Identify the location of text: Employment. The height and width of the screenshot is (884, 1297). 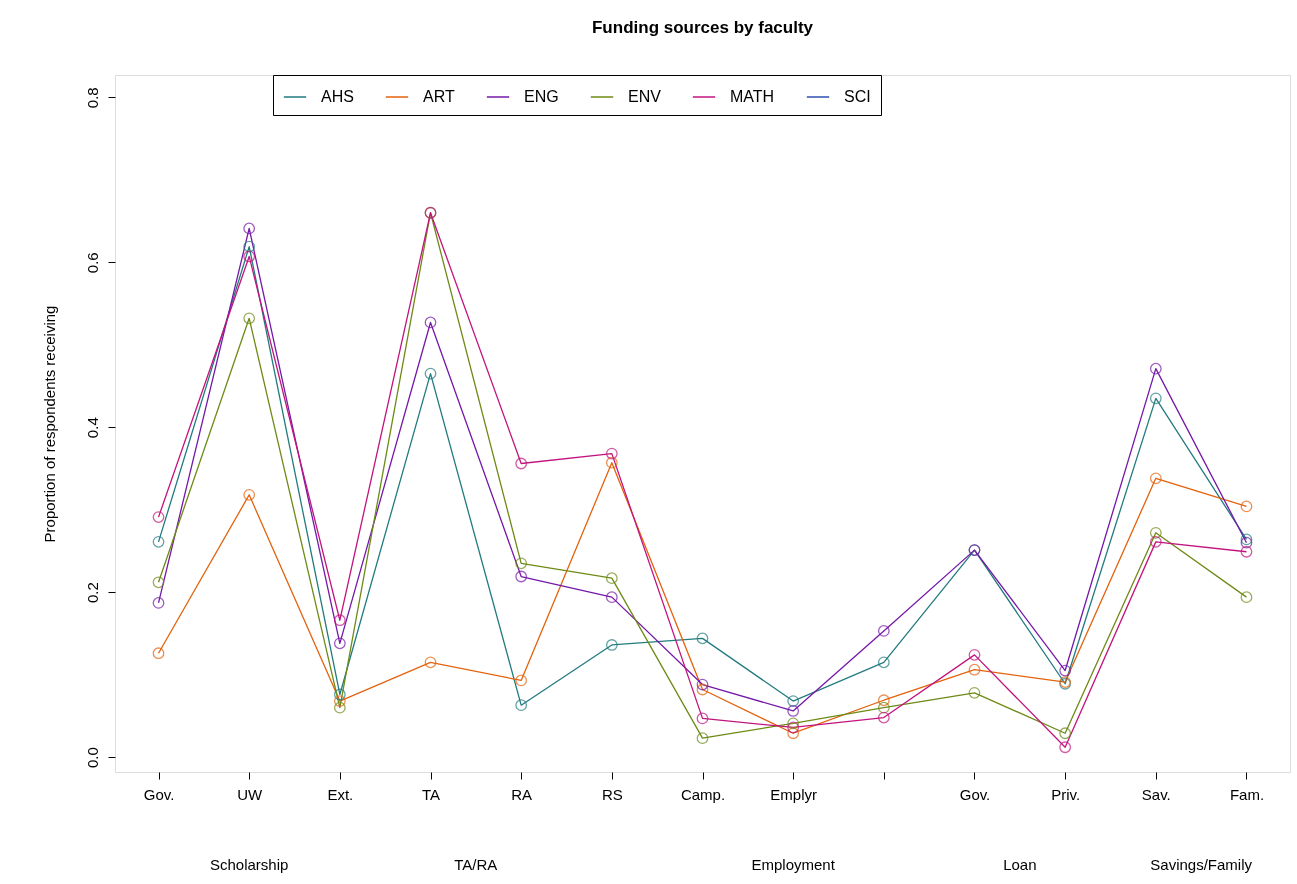
(793, 864).